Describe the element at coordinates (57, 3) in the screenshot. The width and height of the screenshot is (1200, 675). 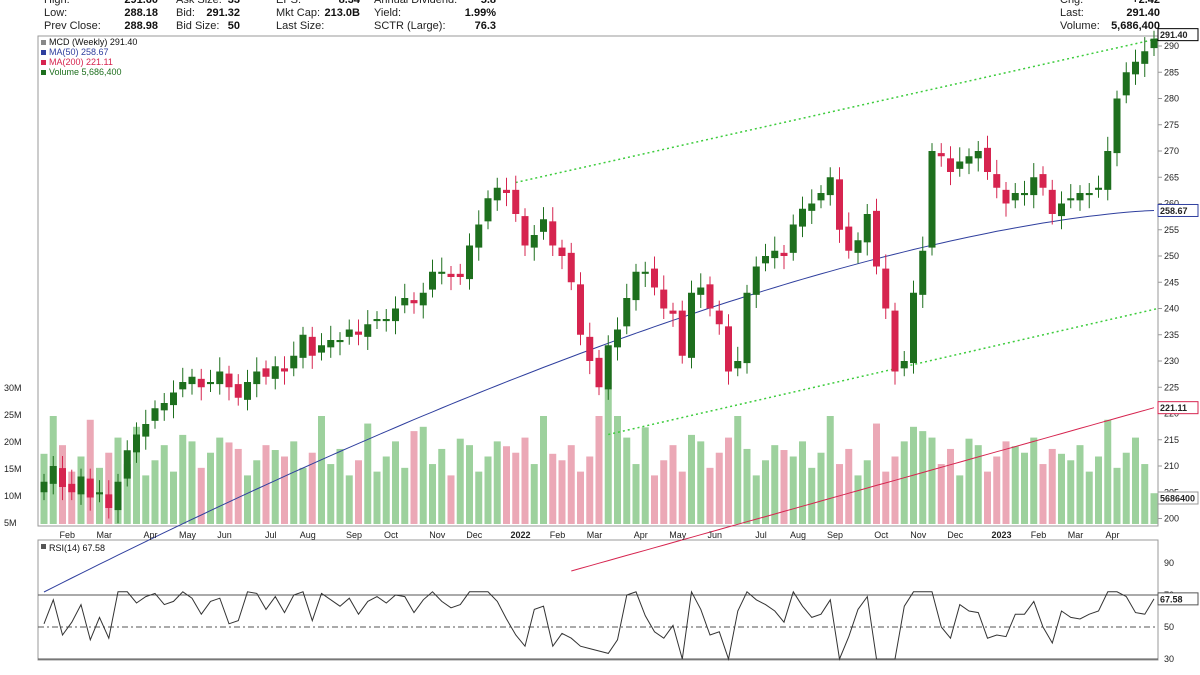
I see `col1-label-0: High:` at that location.